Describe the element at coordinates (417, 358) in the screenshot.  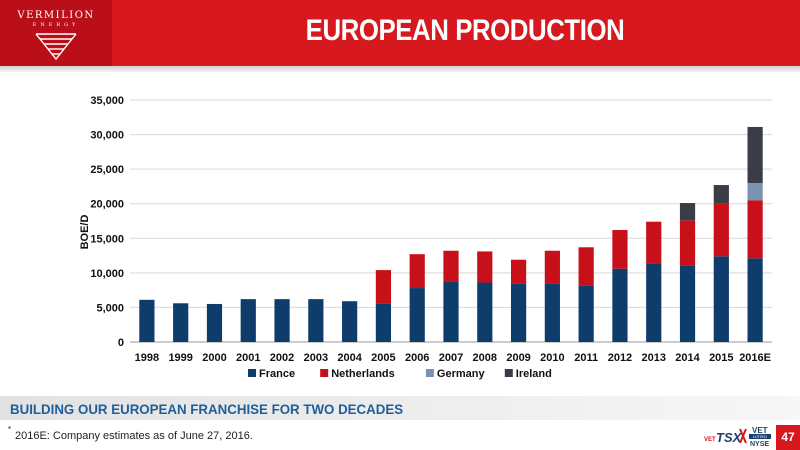
I see `x-tick-label: 2006` at that location.